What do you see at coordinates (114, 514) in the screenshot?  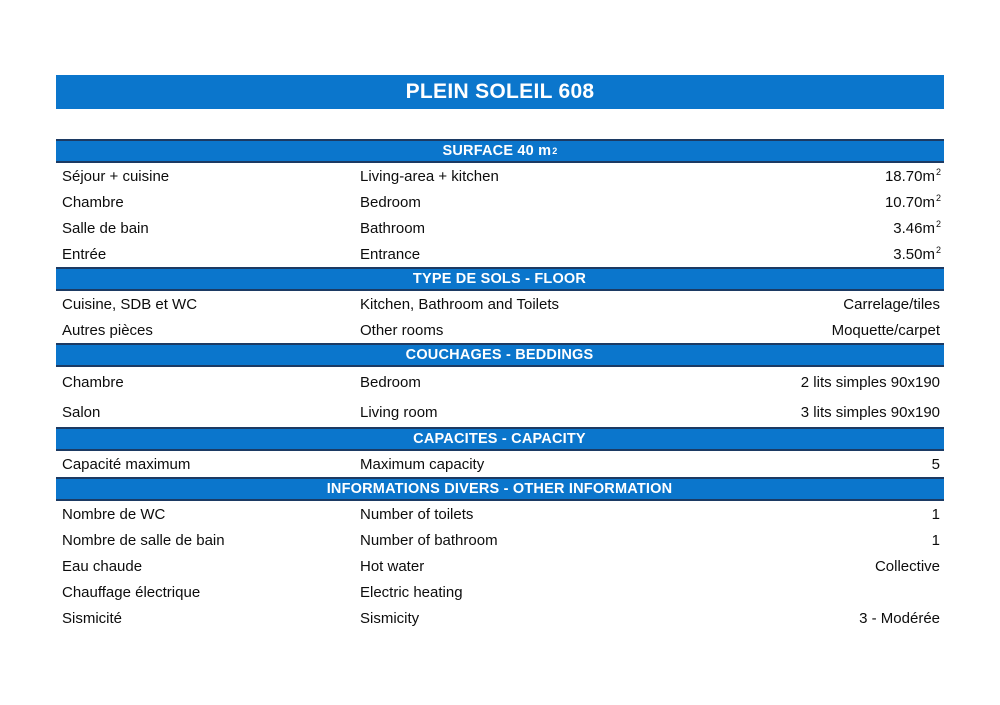 I see `cell-label-fr: Nombre de WC` at bounding box center [114, 514].